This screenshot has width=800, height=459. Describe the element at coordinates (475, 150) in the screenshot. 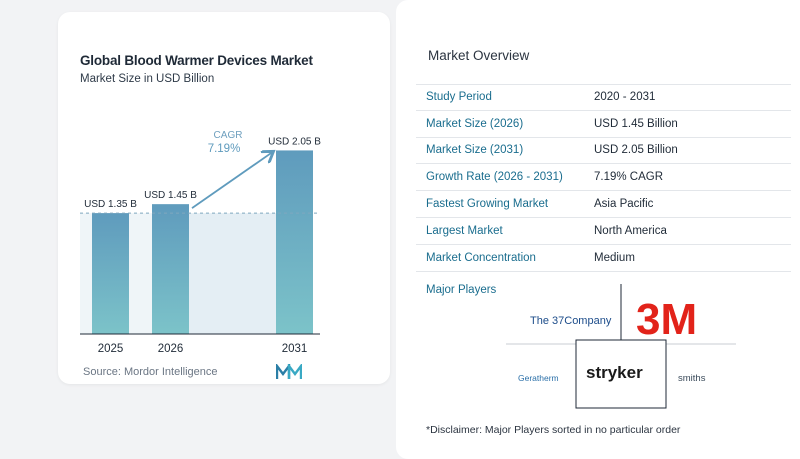

I see `stats-label: Market Size (2031)` at that location.